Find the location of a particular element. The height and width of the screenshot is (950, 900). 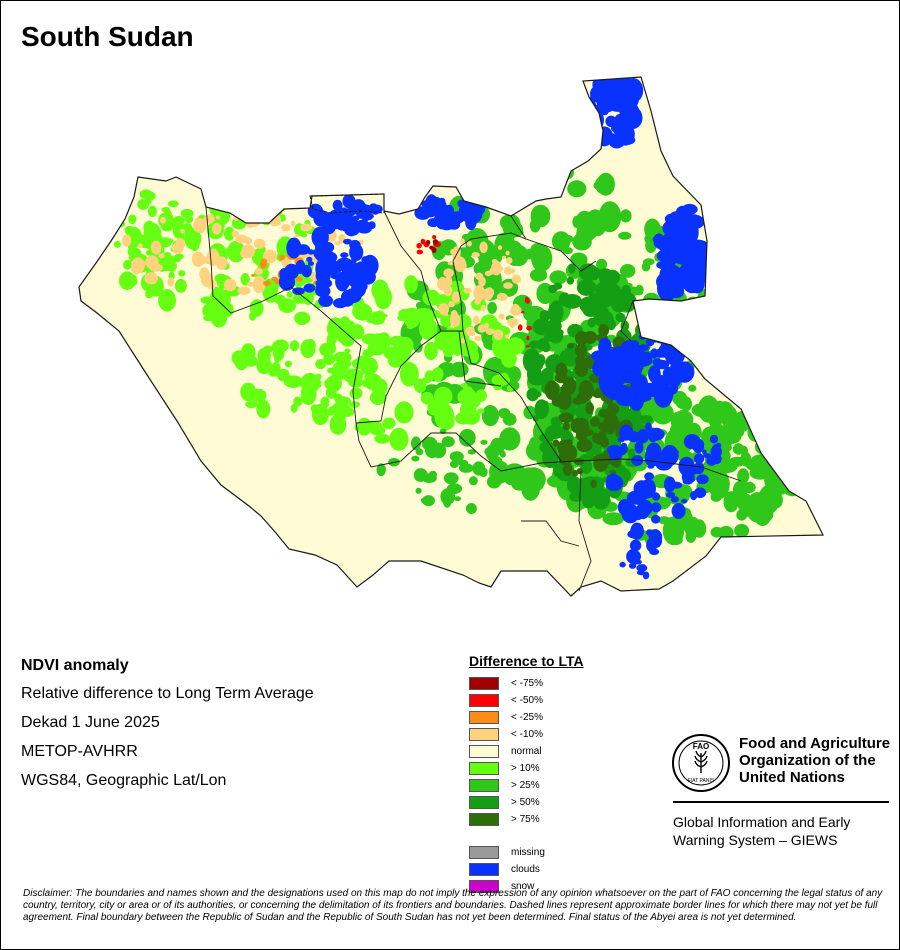

legend-label: normal is located at coordinates (526, 751).